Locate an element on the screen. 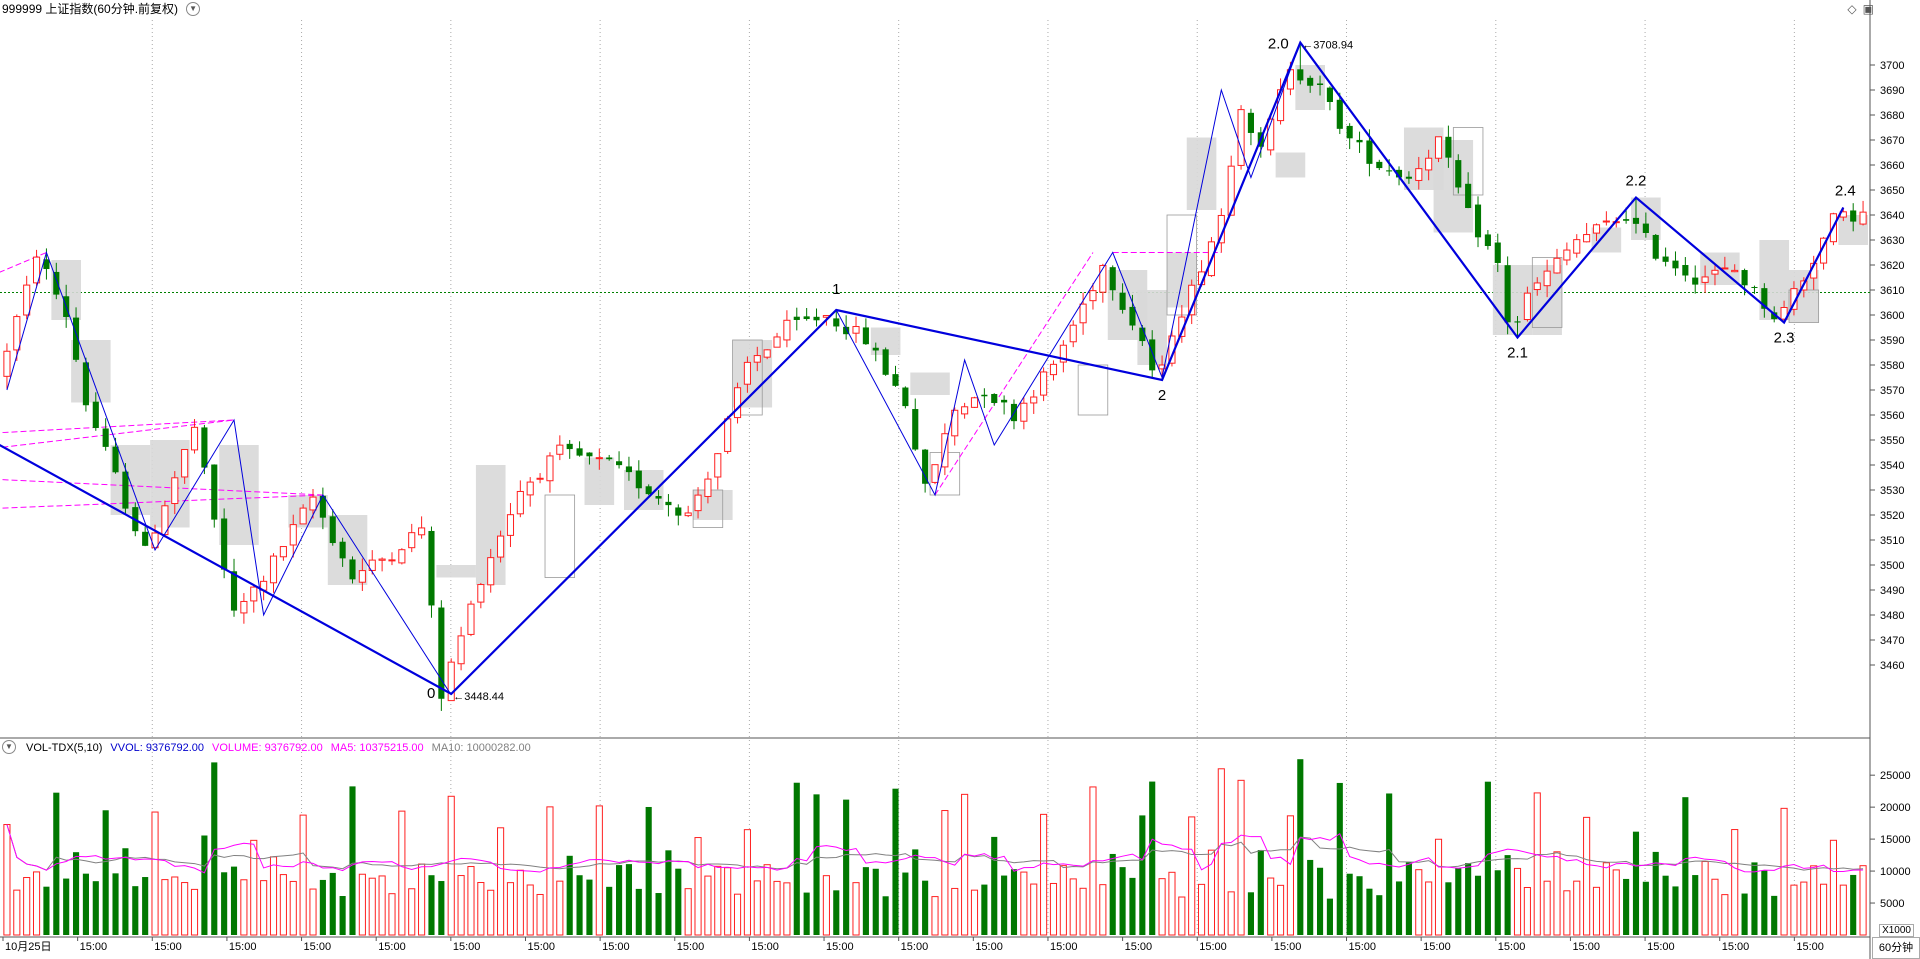 The width and height of the screenshot is (1920, 959). window-icon: ▣ is located at coordinates (1868, 9).